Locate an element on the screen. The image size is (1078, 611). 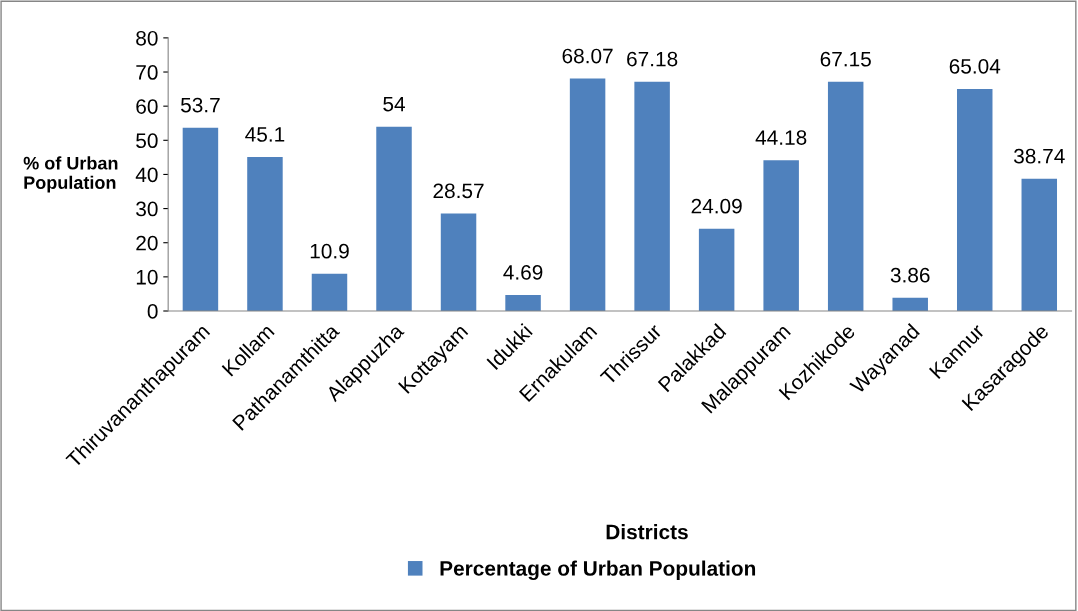
y-tick-label: 60 is located at coordinates (147, 106).